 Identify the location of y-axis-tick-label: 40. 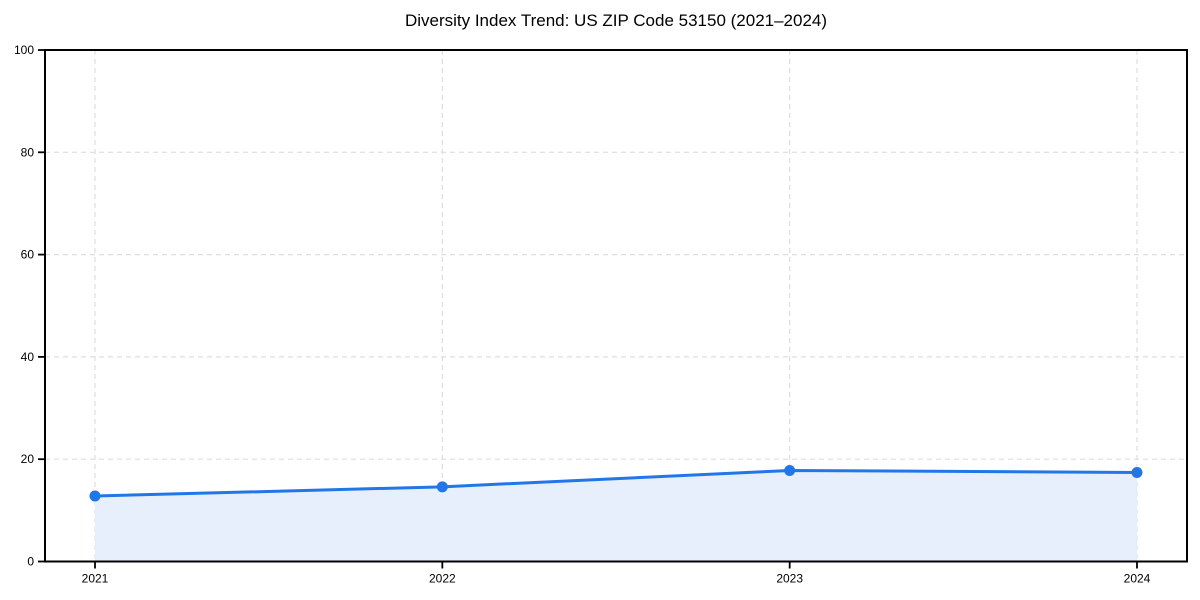
(28, 357).